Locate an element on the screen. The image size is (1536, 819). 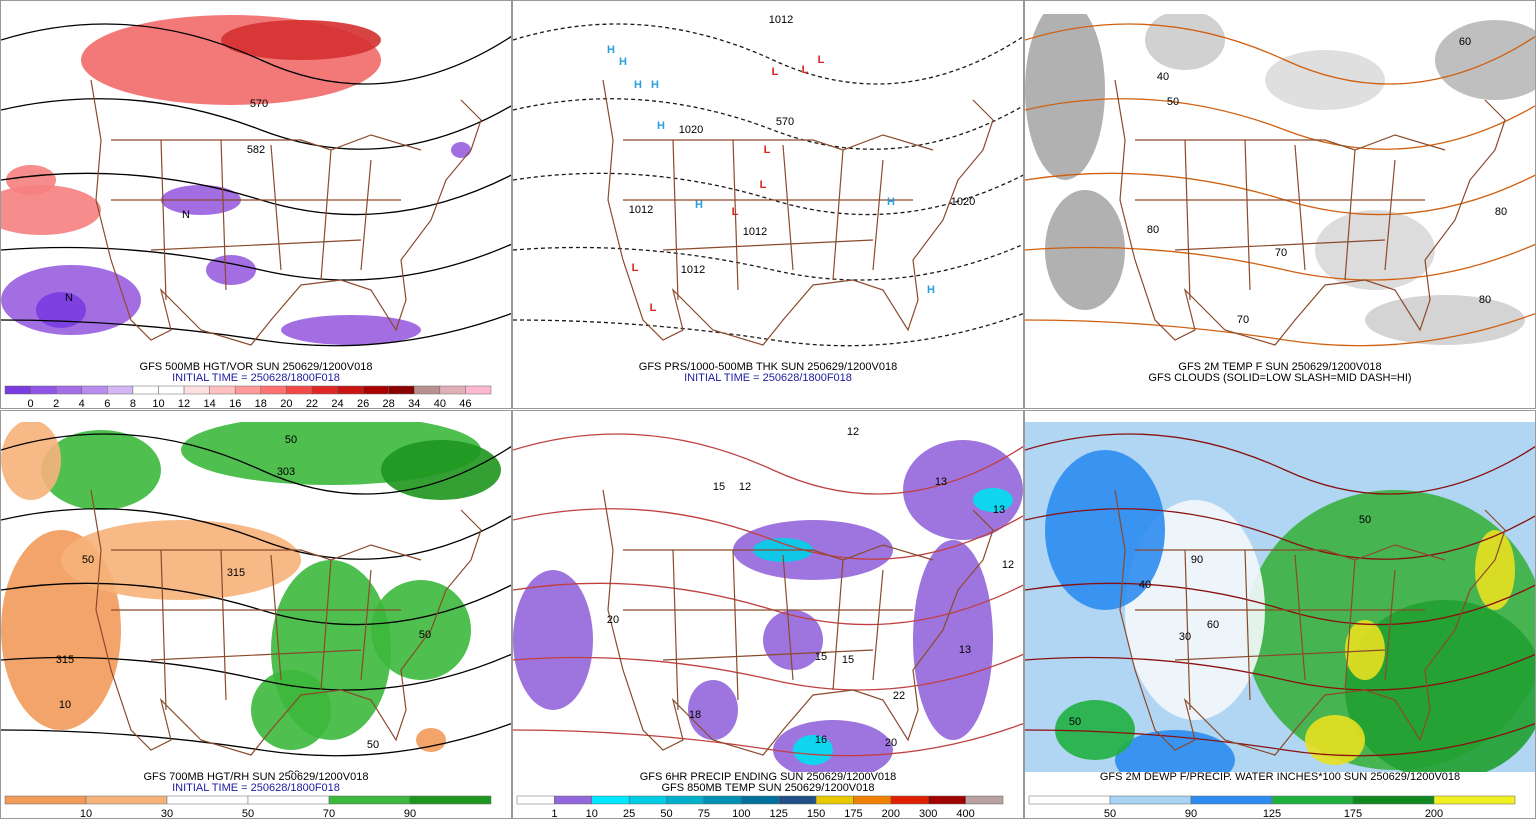
map-layer: 80 80 70 70 60 50 40 80 is located at coordinates (1280, 180).